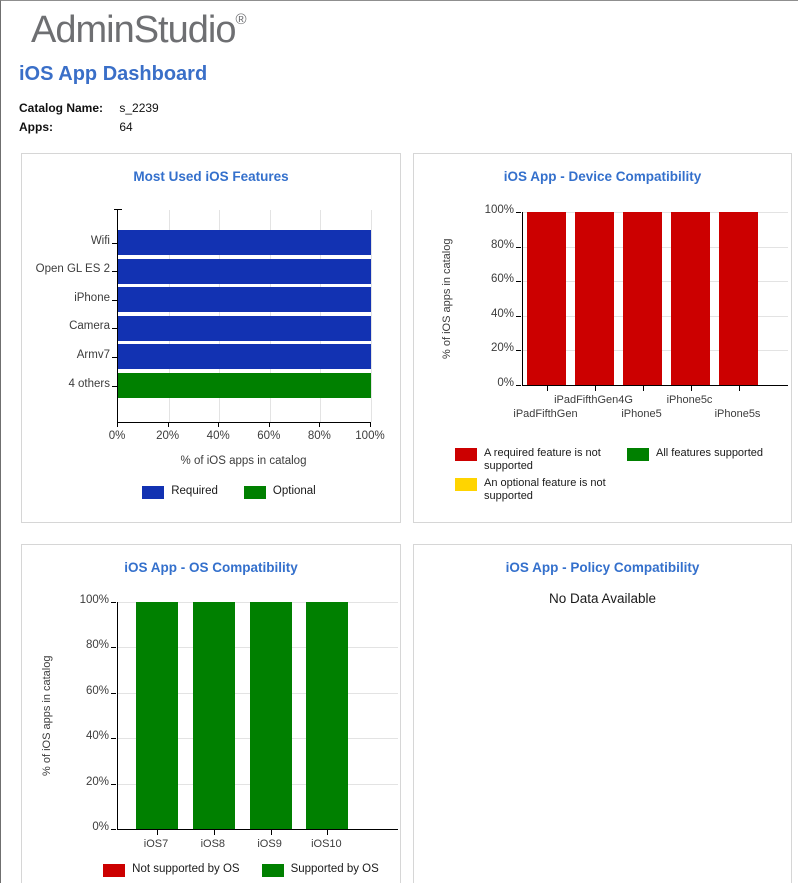 This screenshot has height=883, width=798. Describe the element at coordinates (97, 645) in the screenshot. I see `y-tick-label: 80%` at that location.